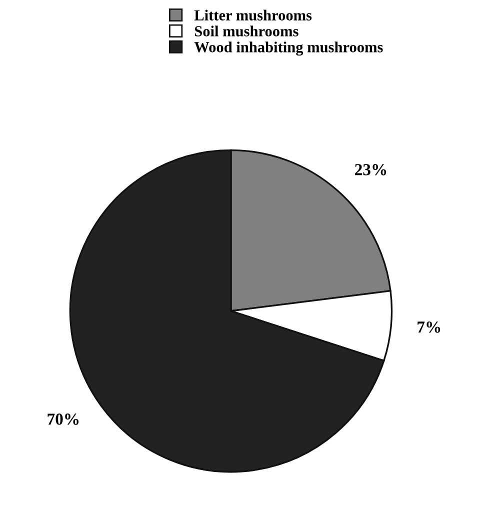 The image size is (485, 516). Describe the element at coordinates (288, 49) in the screenshot. I see `legend-label: Wood inhabiting mushrooms` at that location.